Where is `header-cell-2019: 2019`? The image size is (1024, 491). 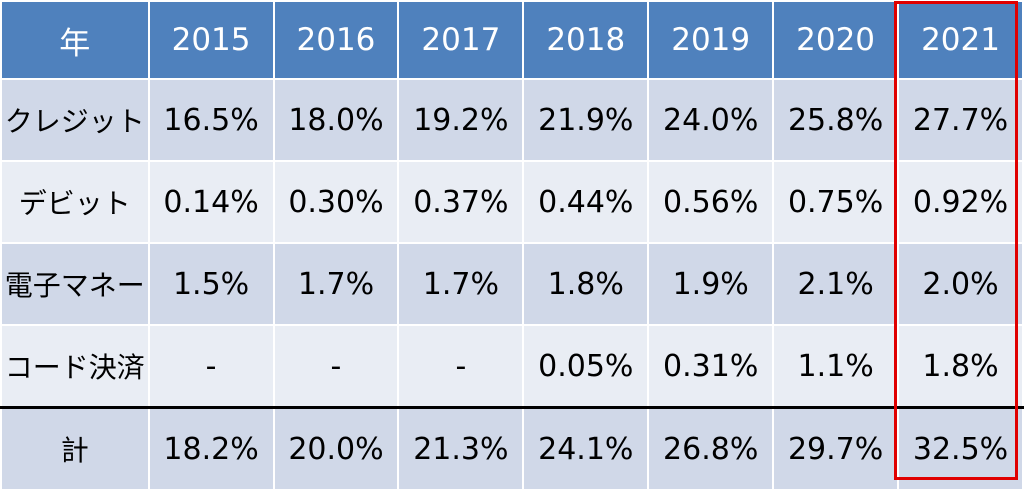
header-cell-2019: 2019 is located at coordinates (711, 40).